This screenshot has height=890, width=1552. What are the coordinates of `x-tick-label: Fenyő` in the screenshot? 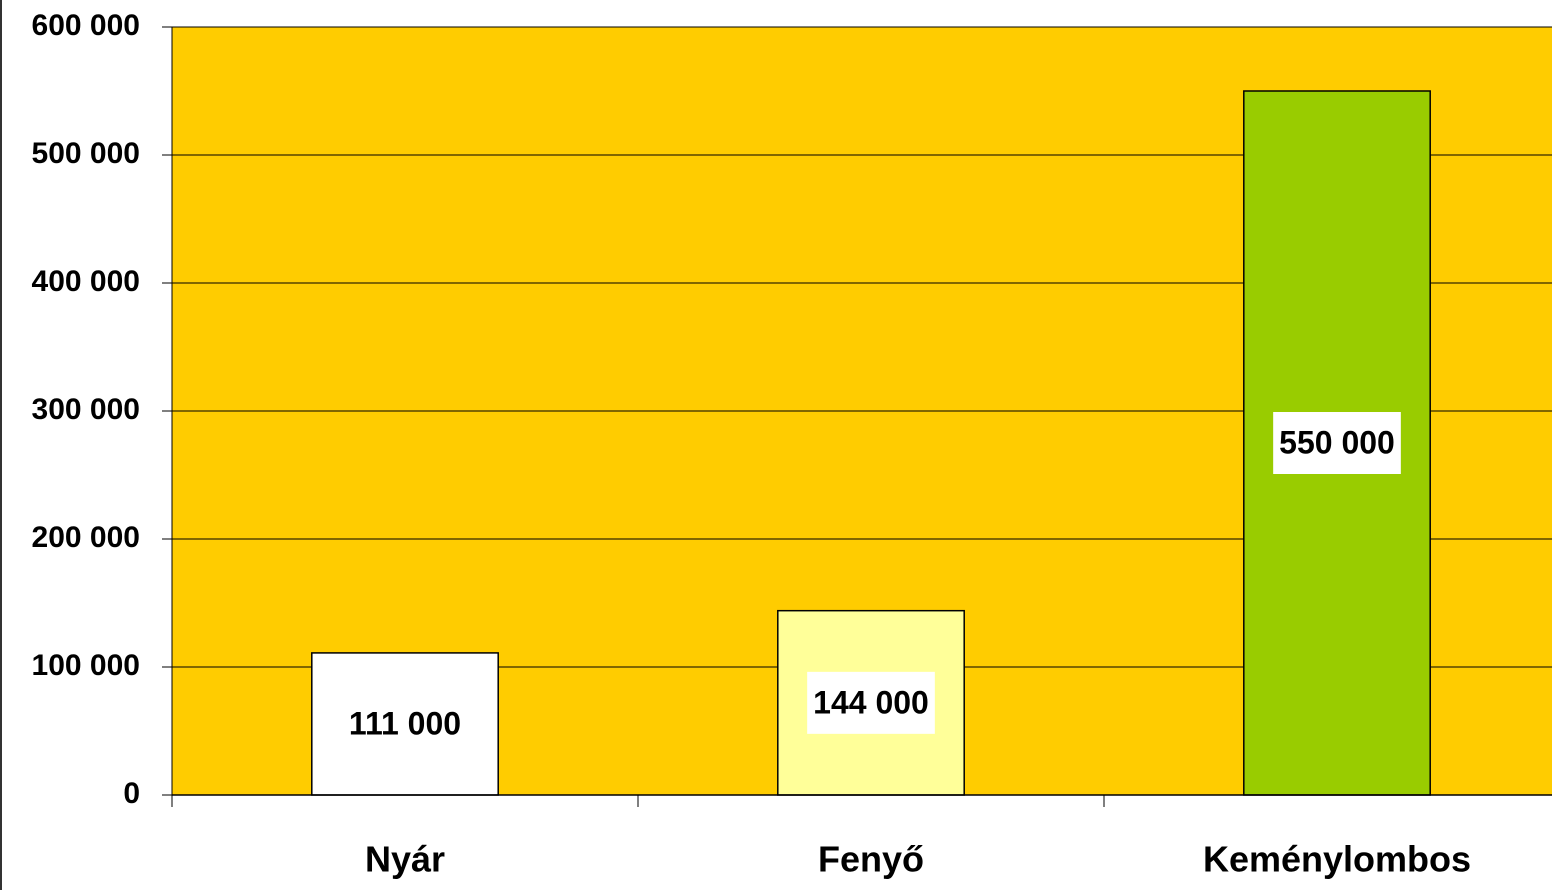 It's located at (871, 859).